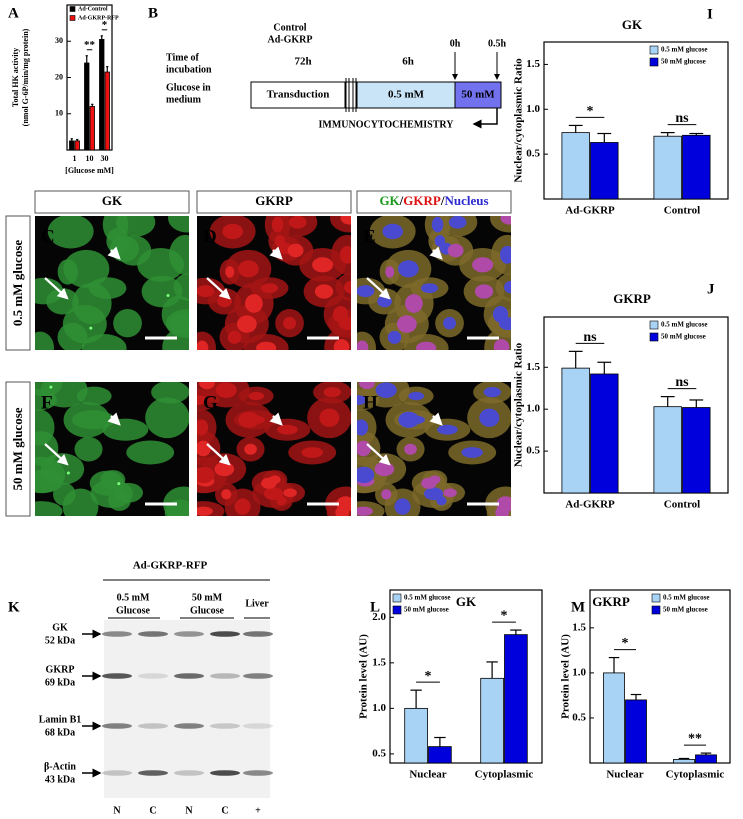  What do you see at coordinates (504, 775) in the screenshot?
I see `x-tick-label: Cytoplasmic` at bounding box center [504, 775].